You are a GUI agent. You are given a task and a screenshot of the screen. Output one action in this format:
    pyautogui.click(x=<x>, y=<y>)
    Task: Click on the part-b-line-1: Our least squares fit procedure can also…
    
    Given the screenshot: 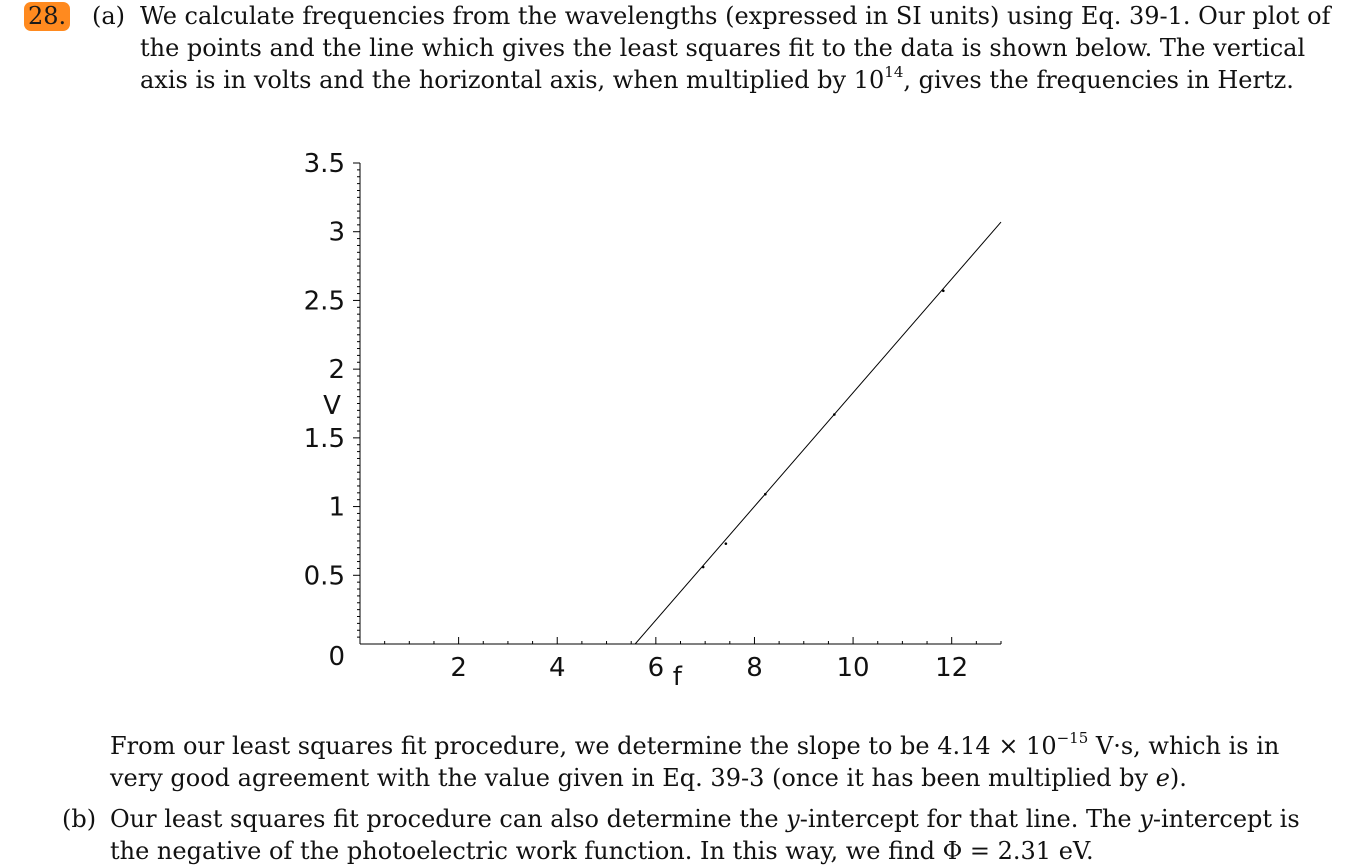 What is the action you would take?
    pyautogui.click(x=705, y=819)
    